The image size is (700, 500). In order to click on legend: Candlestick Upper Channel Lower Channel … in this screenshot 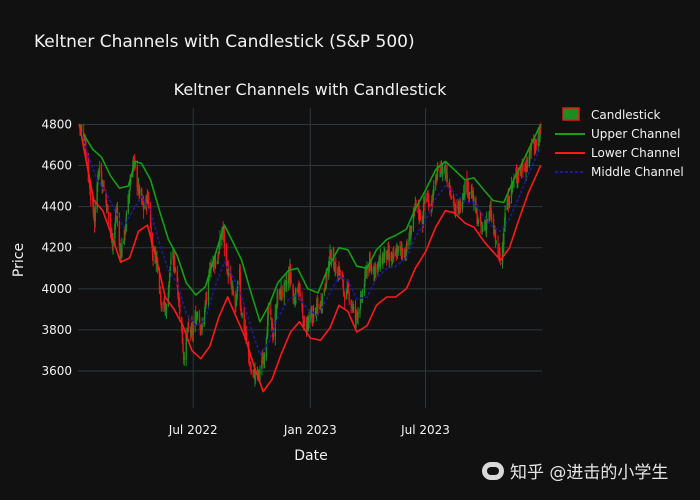, I will do `click(619, 143)`.